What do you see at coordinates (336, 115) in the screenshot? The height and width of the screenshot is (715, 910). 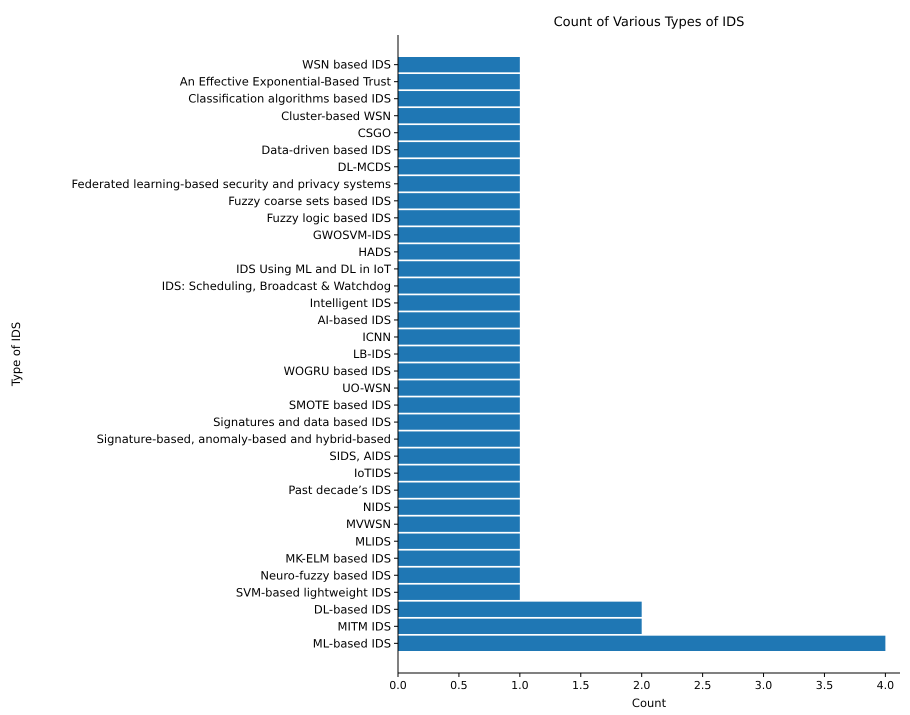 I see `y-tick-label: Cluster-based WSN` at bounding box center [336, 115].